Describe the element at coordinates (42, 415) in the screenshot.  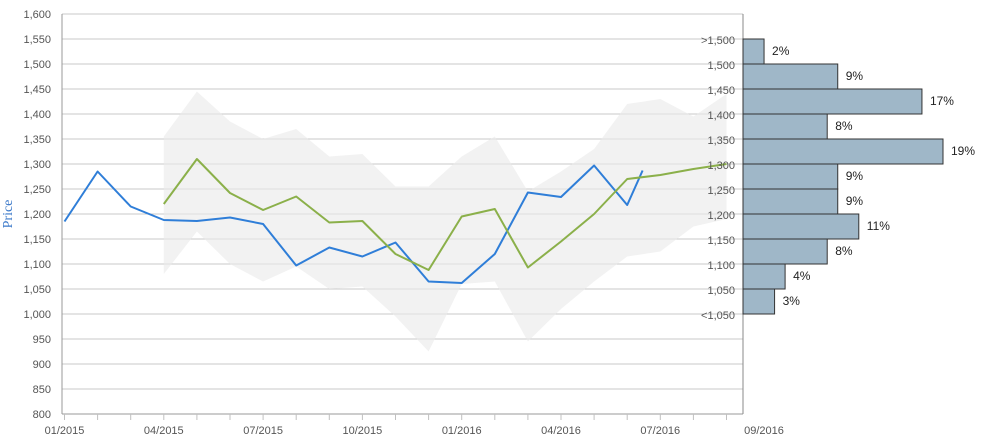
I see `y-tick-label: 800` at that location.